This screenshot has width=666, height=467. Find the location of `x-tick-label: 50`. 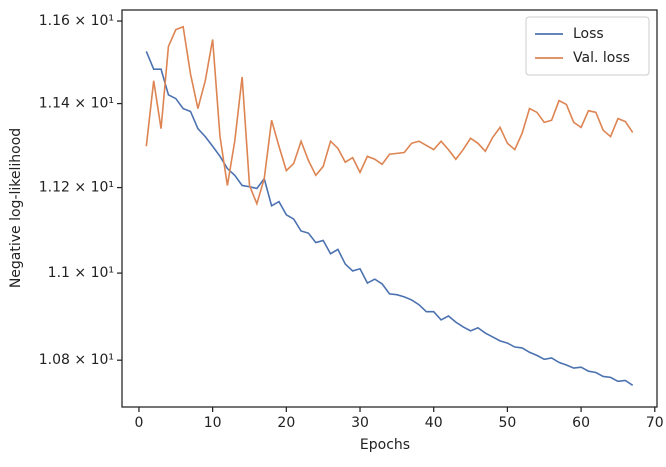

x-tick-label: 50 is located at coordinates (507, 423).